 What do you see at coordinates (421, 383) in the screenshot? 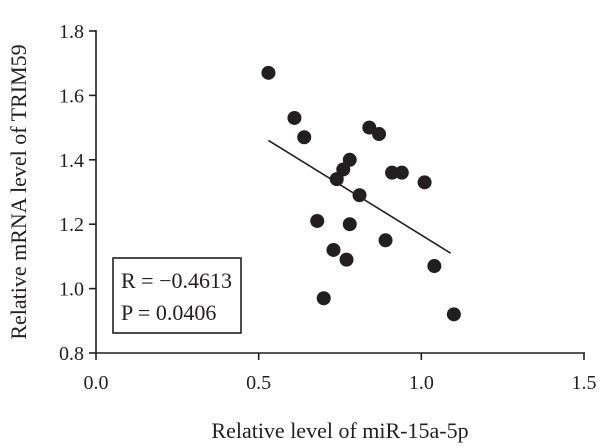
I see `x-tick-label: 1.0` at bounding box center [421, 383].